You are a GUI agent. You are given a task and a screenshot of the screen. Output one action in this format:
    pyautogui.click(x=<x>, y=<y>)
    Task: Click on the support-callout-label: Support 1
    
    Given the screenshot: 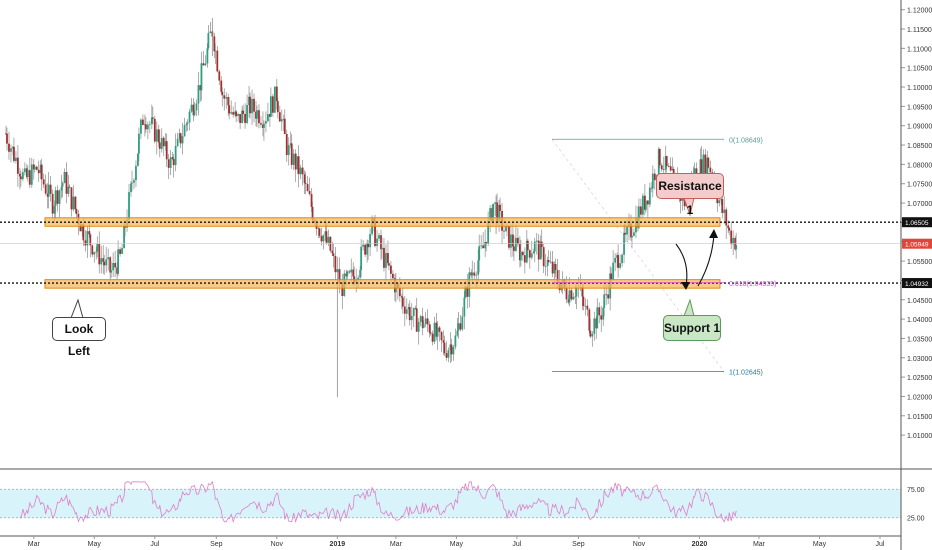 What is the action you would take?
    pyautogui.click(x=692, y=328)
    